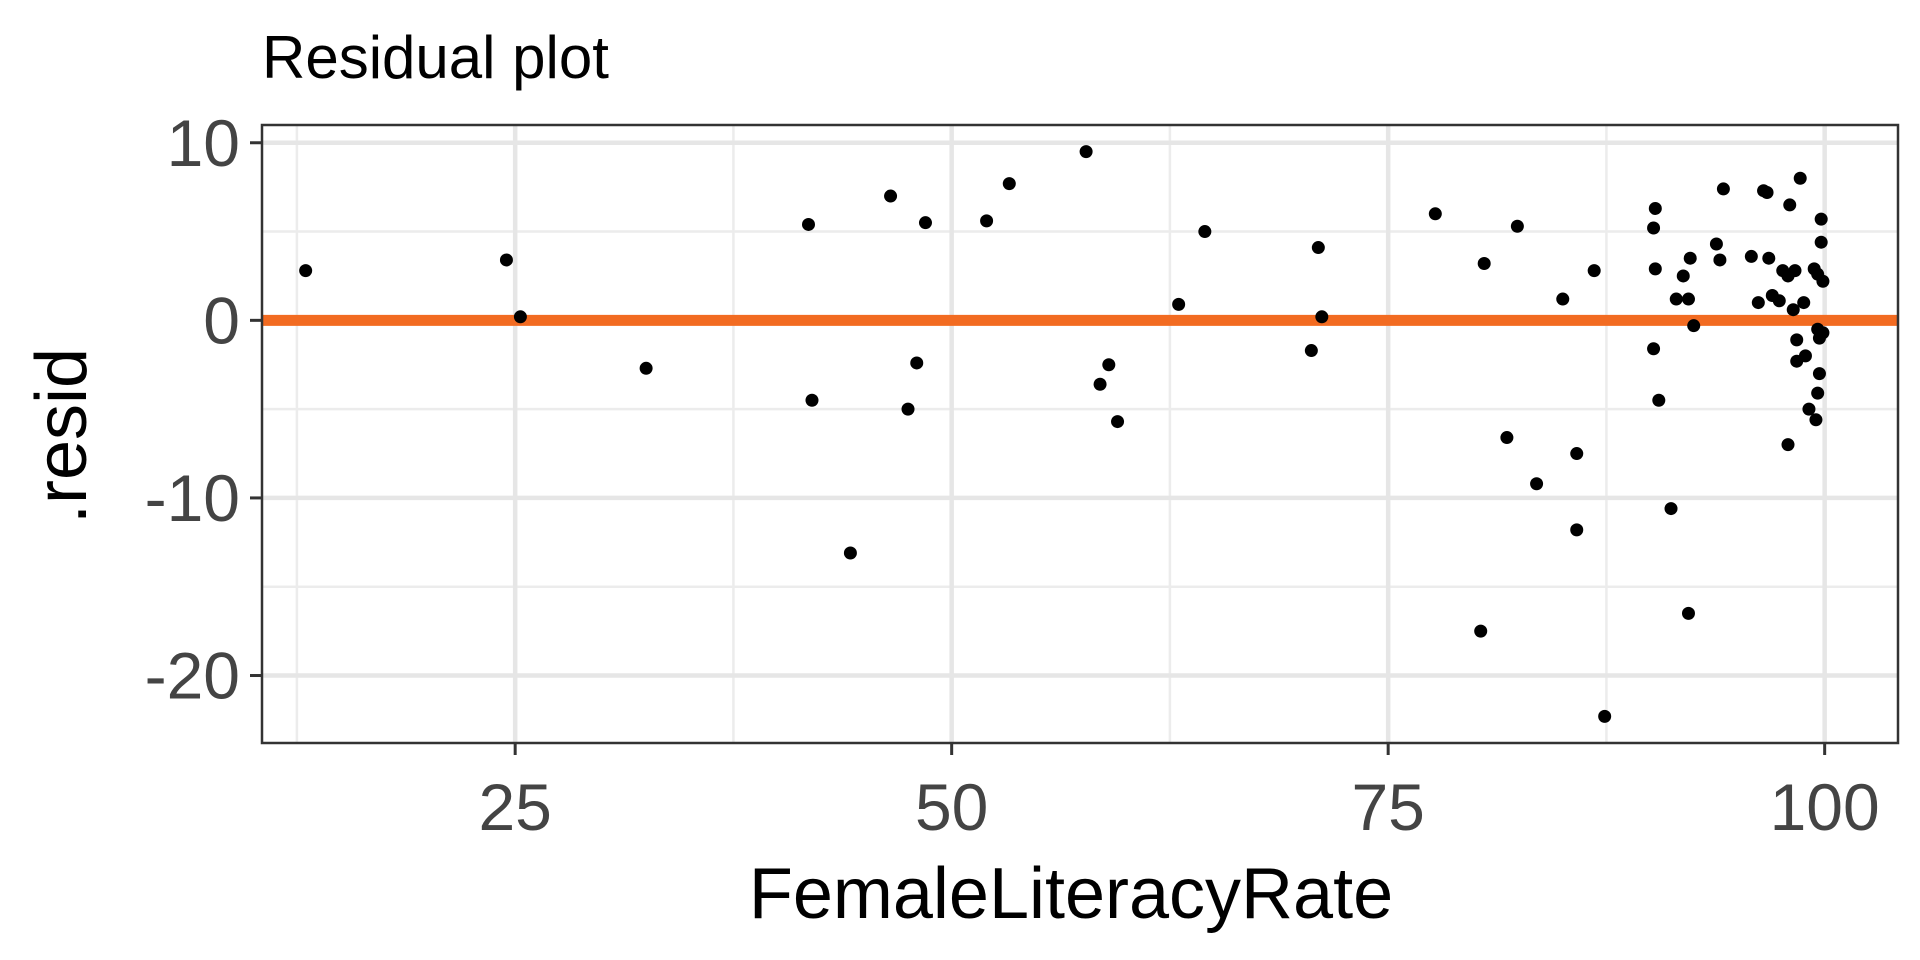 The width and height of the screenshot is (1920, 960). What do you see at coordinates (1071, 894) in the screenshot?
I see `x-axis-title: FemaleLiteracyRate` at bounding box center [1071, 894].